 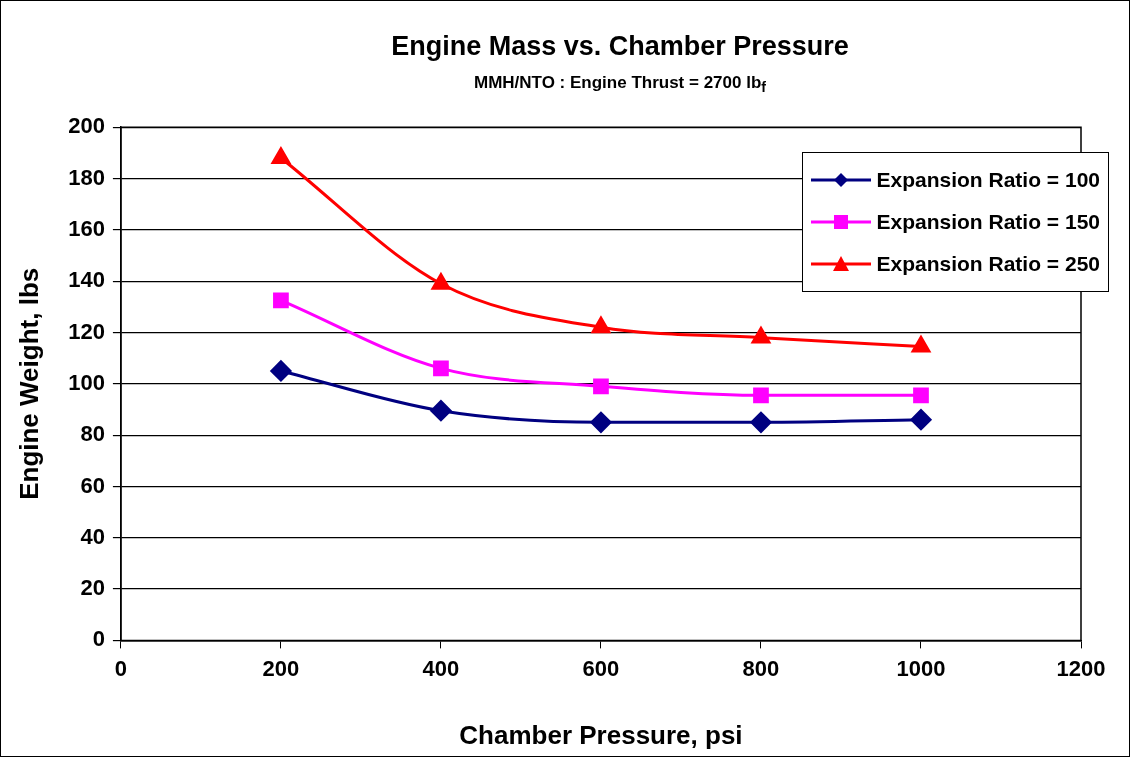 I want to click on y-tick-label: 180, so click(x=86, y=177).